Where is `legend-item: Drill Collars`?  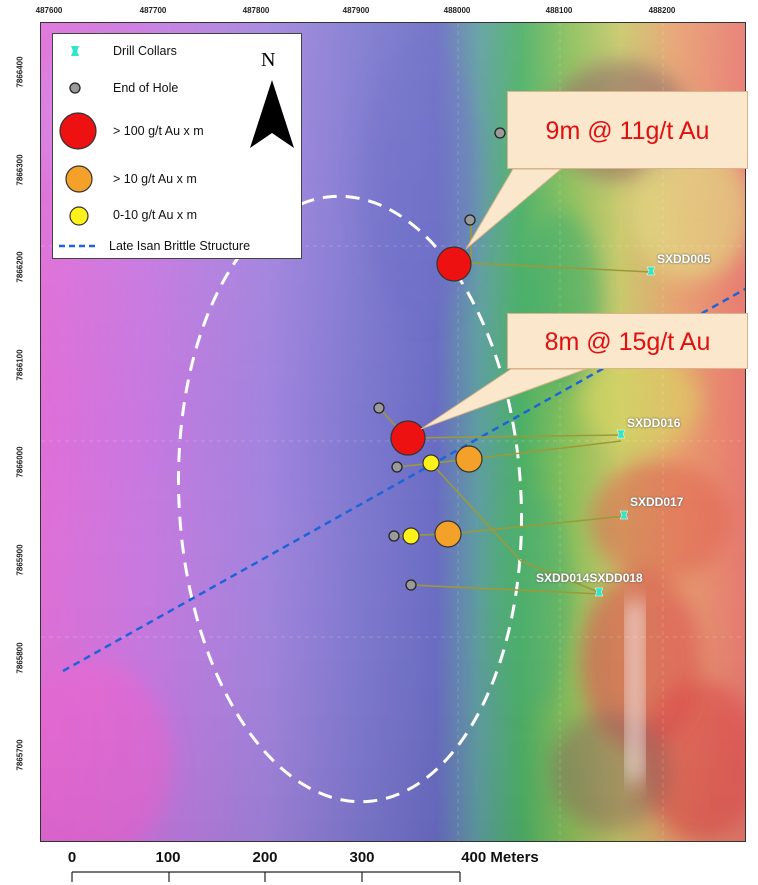
legend-item: Drill Collars is located at coordinates (145, 51).